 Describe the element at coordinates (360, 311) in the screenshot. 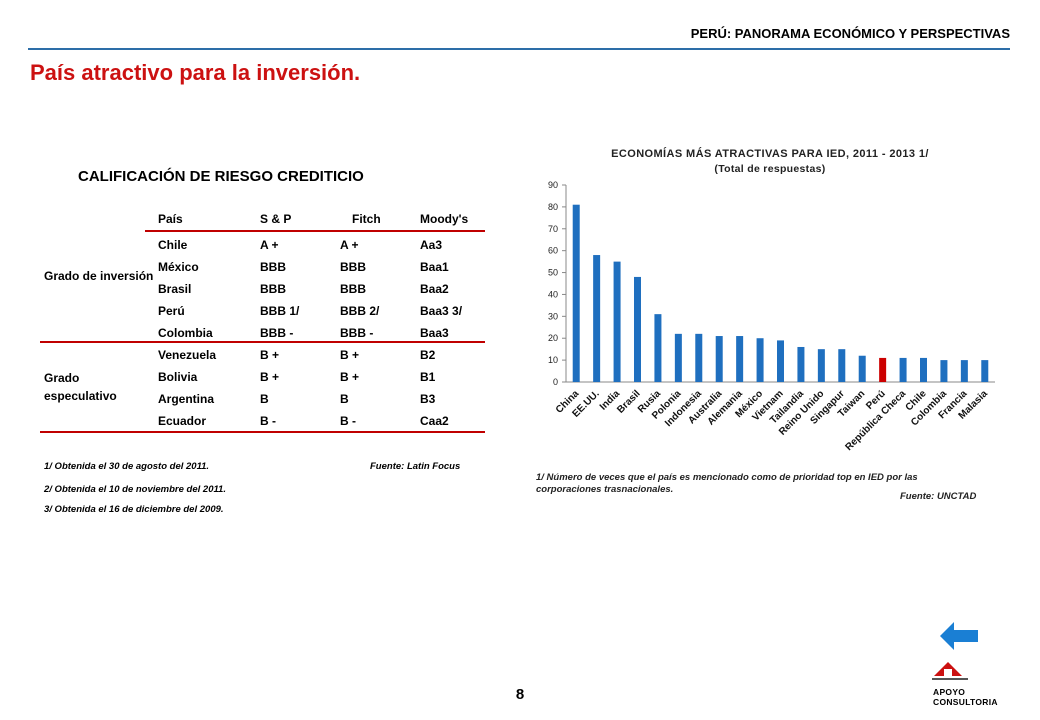

I see `table-cell-fitch: BBB 2/` at that location.